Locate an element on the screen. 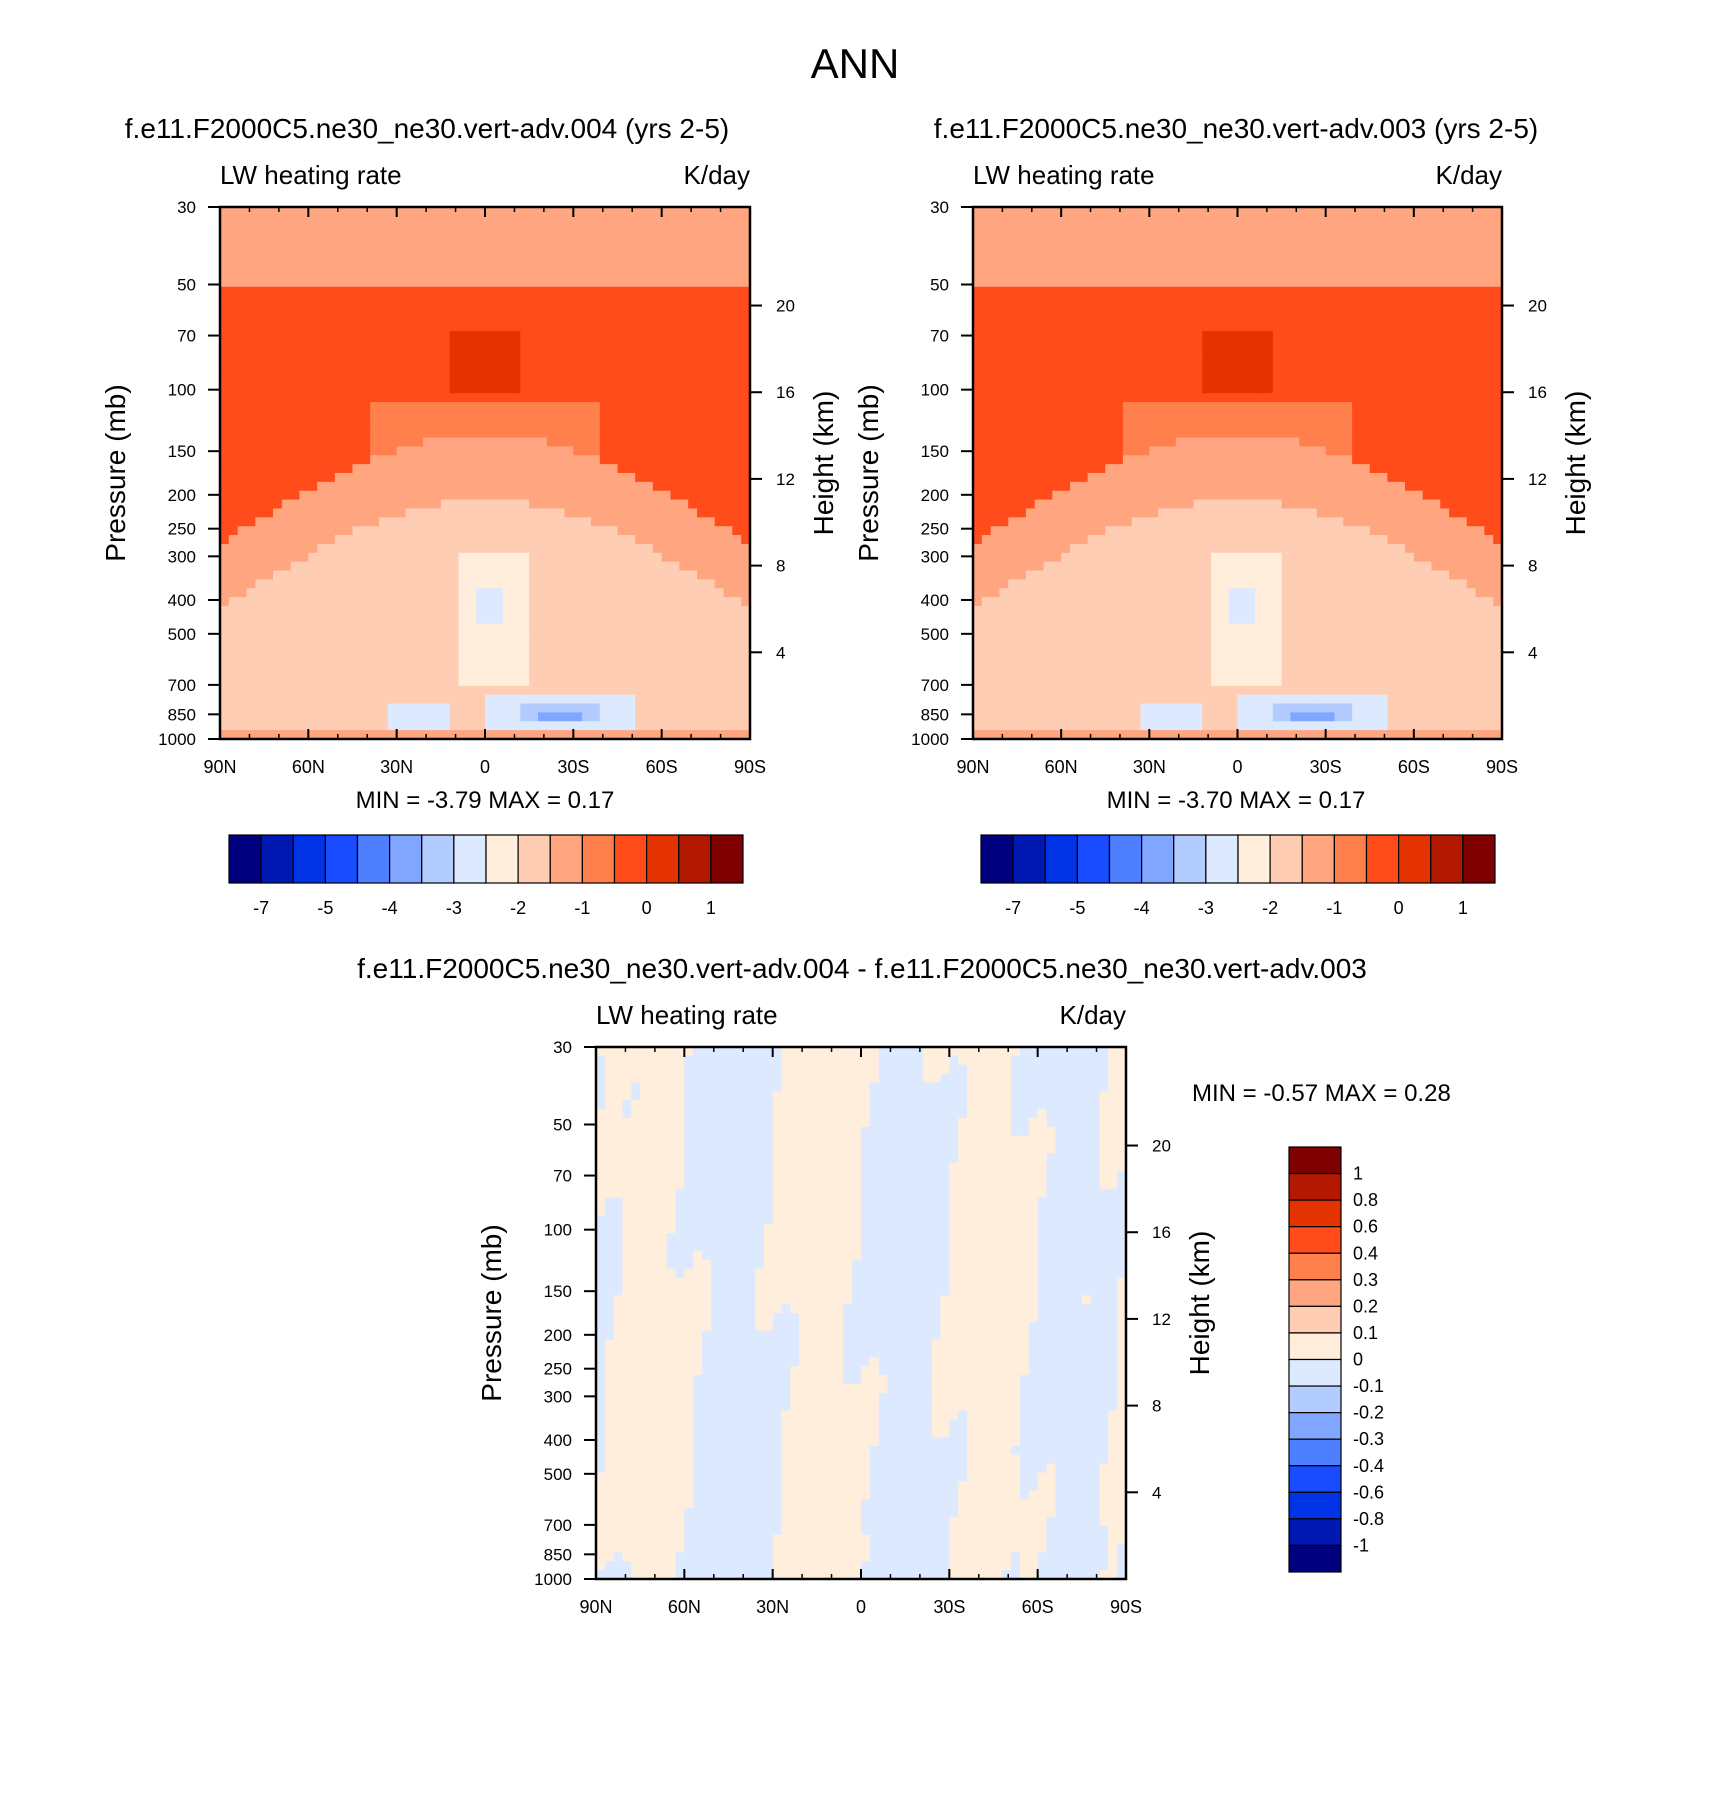 The width and height of the screenshot is (1710, 1803). colorbar-box is located at coordinates (277, 859).